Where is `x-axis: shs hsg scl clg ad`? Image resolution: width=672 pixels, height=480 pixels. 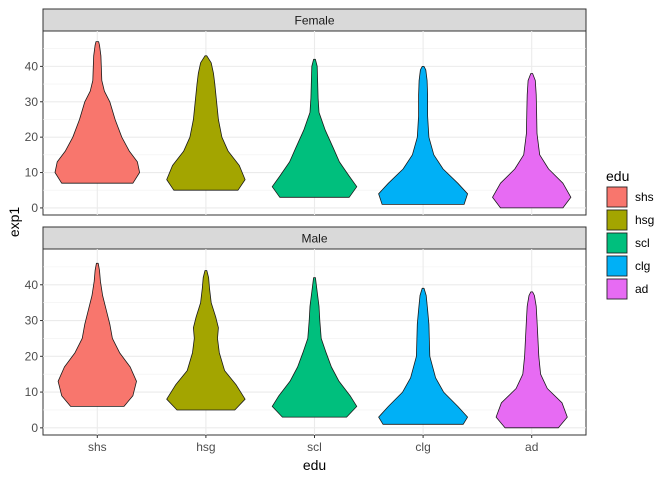
x-axis: shs hsg scl clg ad is located at coordinates (313, 444).